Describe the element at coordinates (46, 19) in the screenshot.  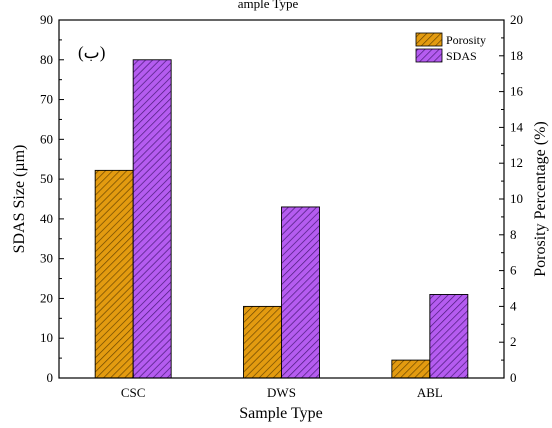
I see `y-tick-label: 90` at that location.